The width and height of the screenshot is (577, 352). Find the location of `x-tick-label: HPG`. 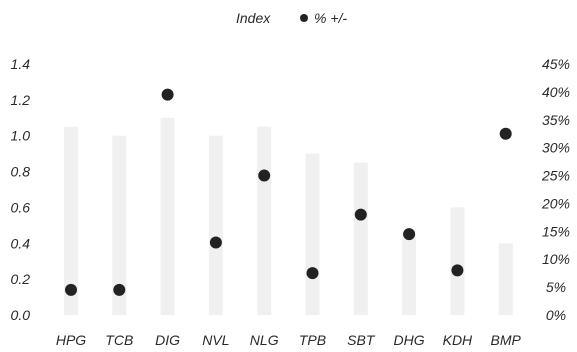

x-tick-label: HPG is located at coordinates (71, 340).